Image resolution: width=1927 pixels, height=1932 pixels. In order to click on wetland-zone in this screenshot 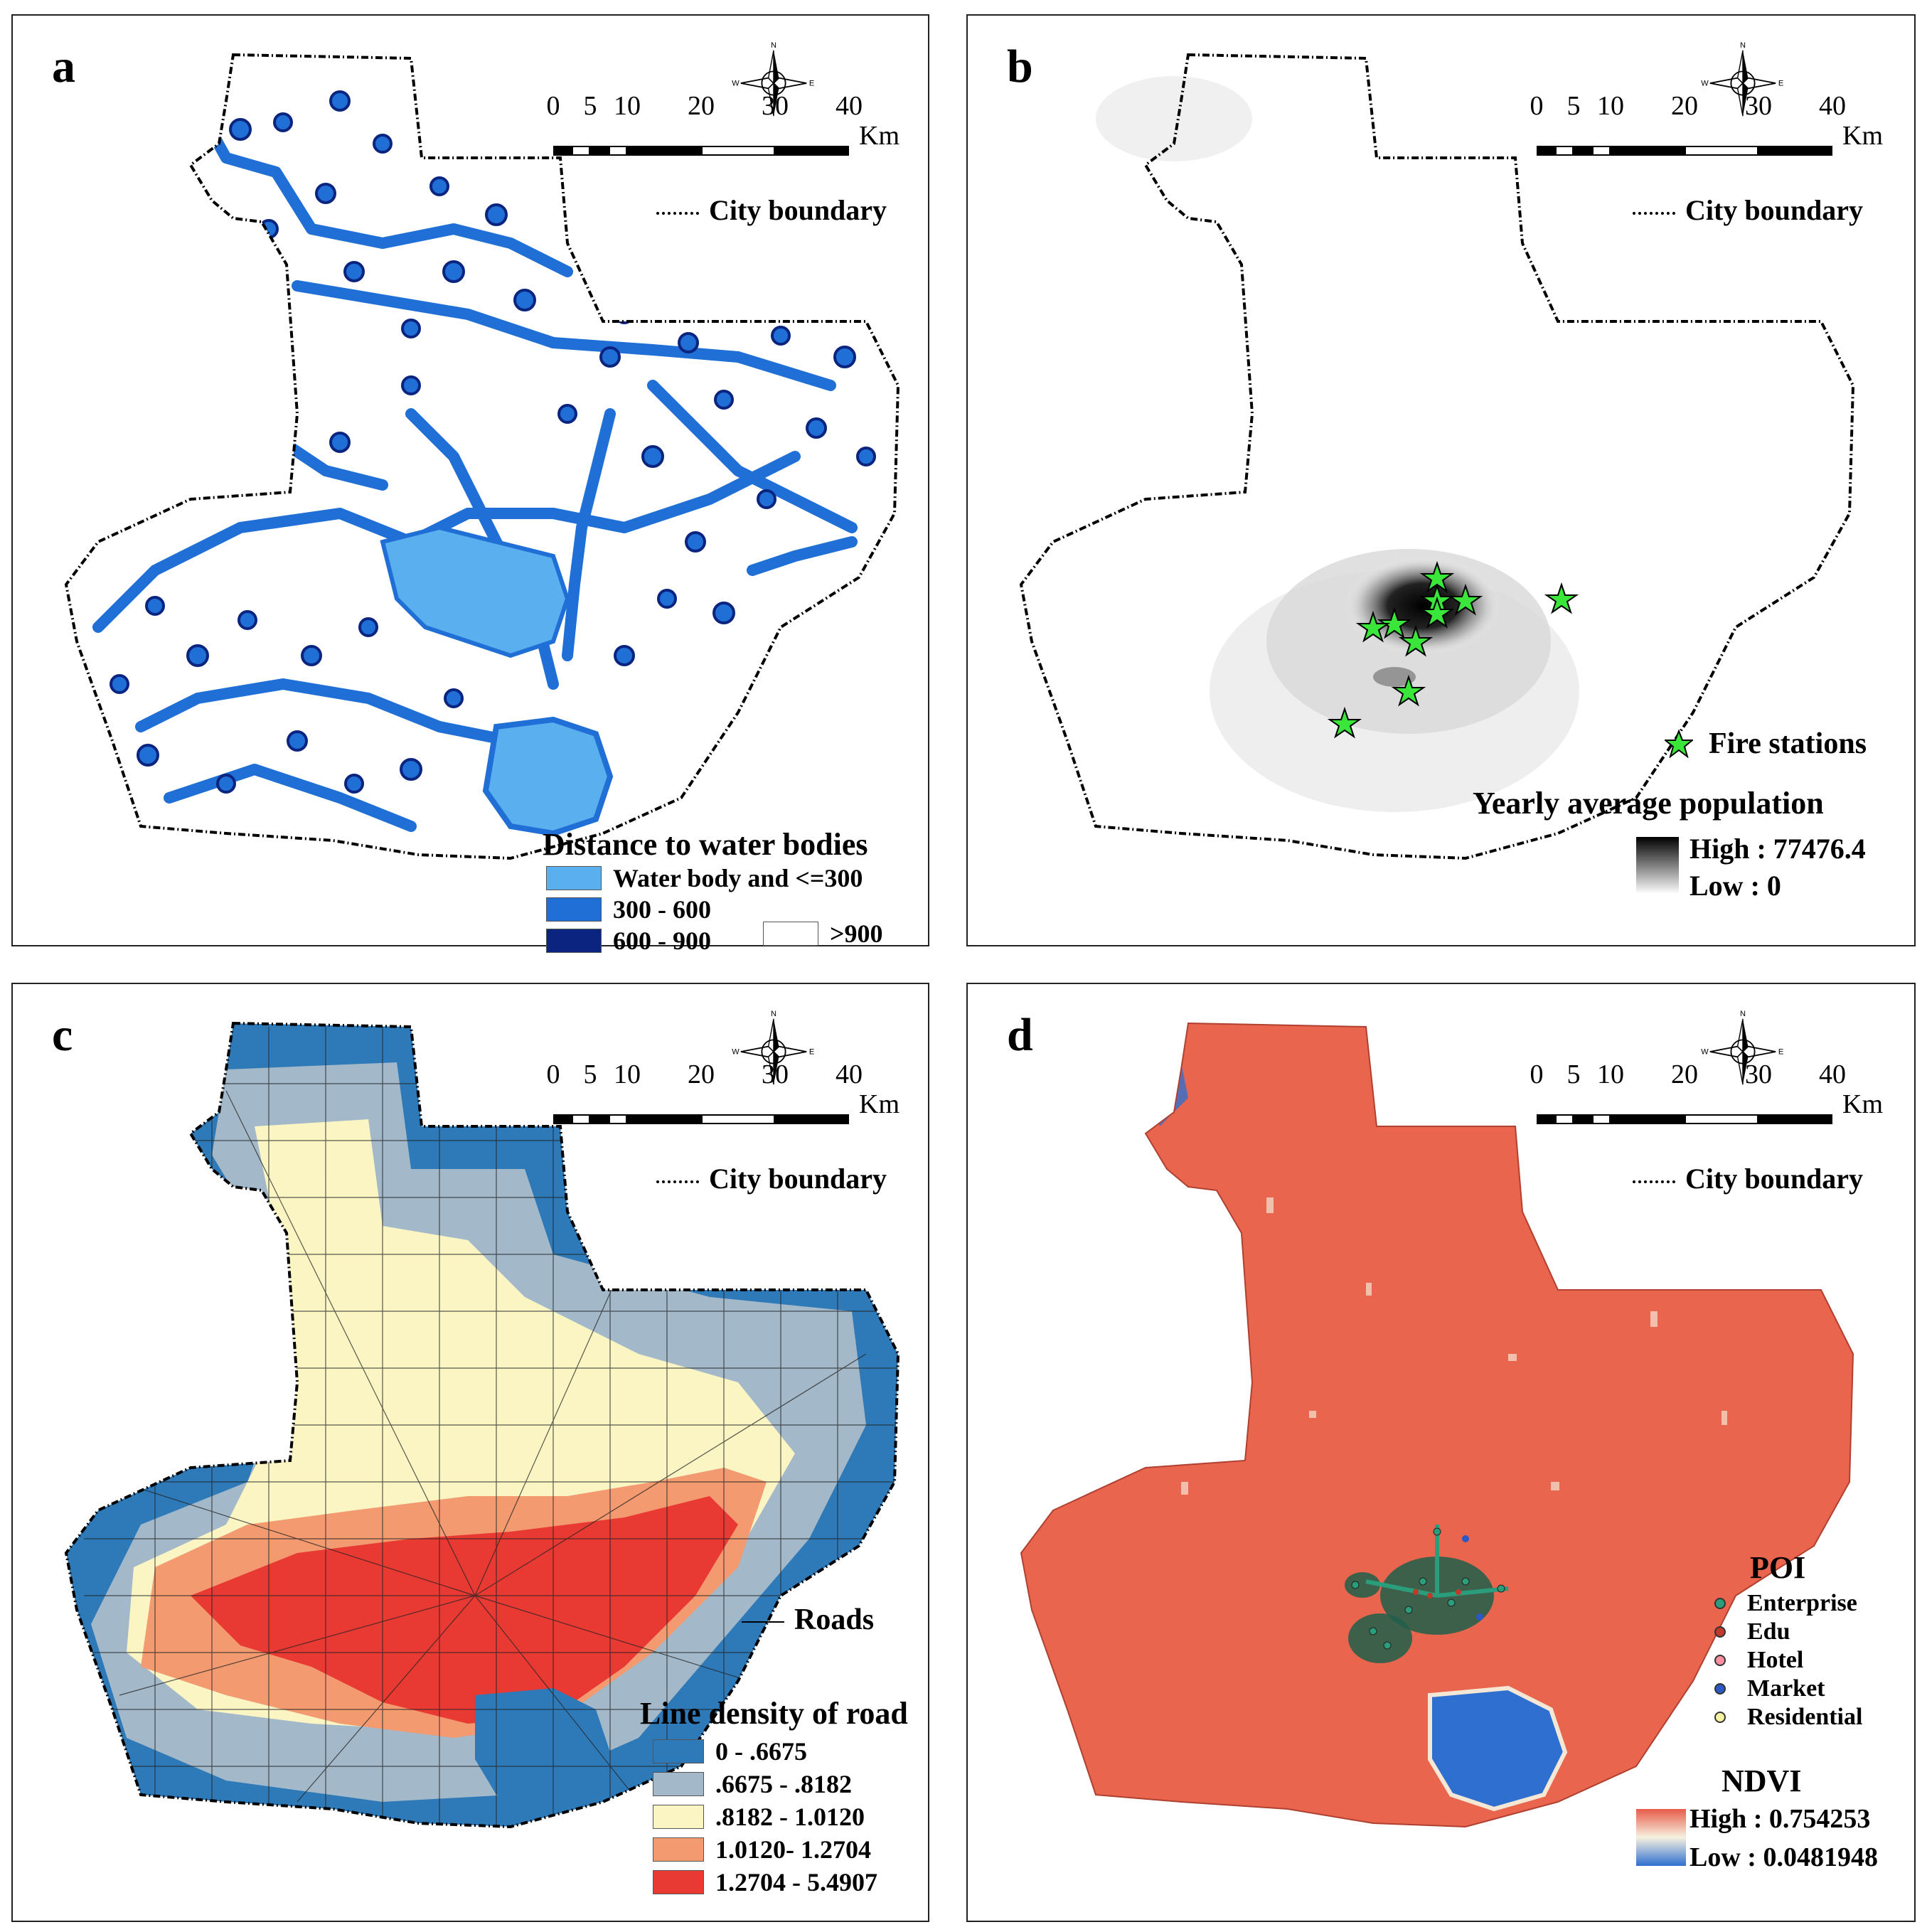, I will do `click(475, 591)`.